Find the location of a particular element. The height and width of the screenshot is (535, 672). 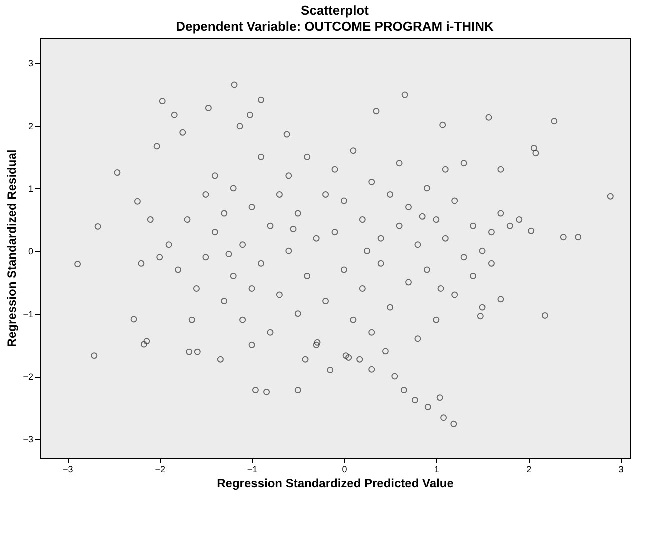

y-tick-label: 3 is located at coordinates (31, 63).